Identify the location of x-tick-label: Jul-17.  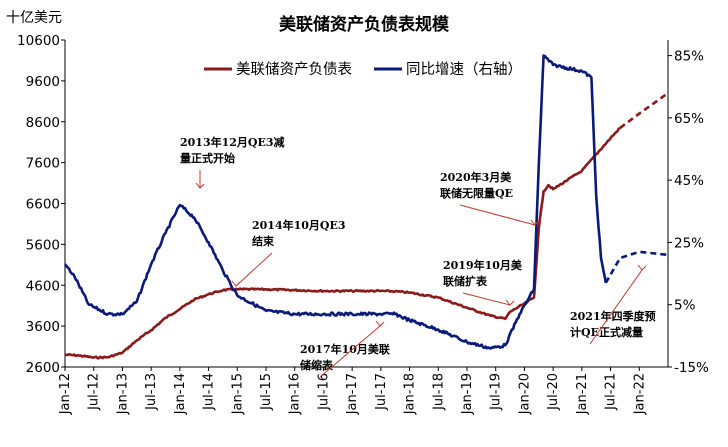
(381, 392).